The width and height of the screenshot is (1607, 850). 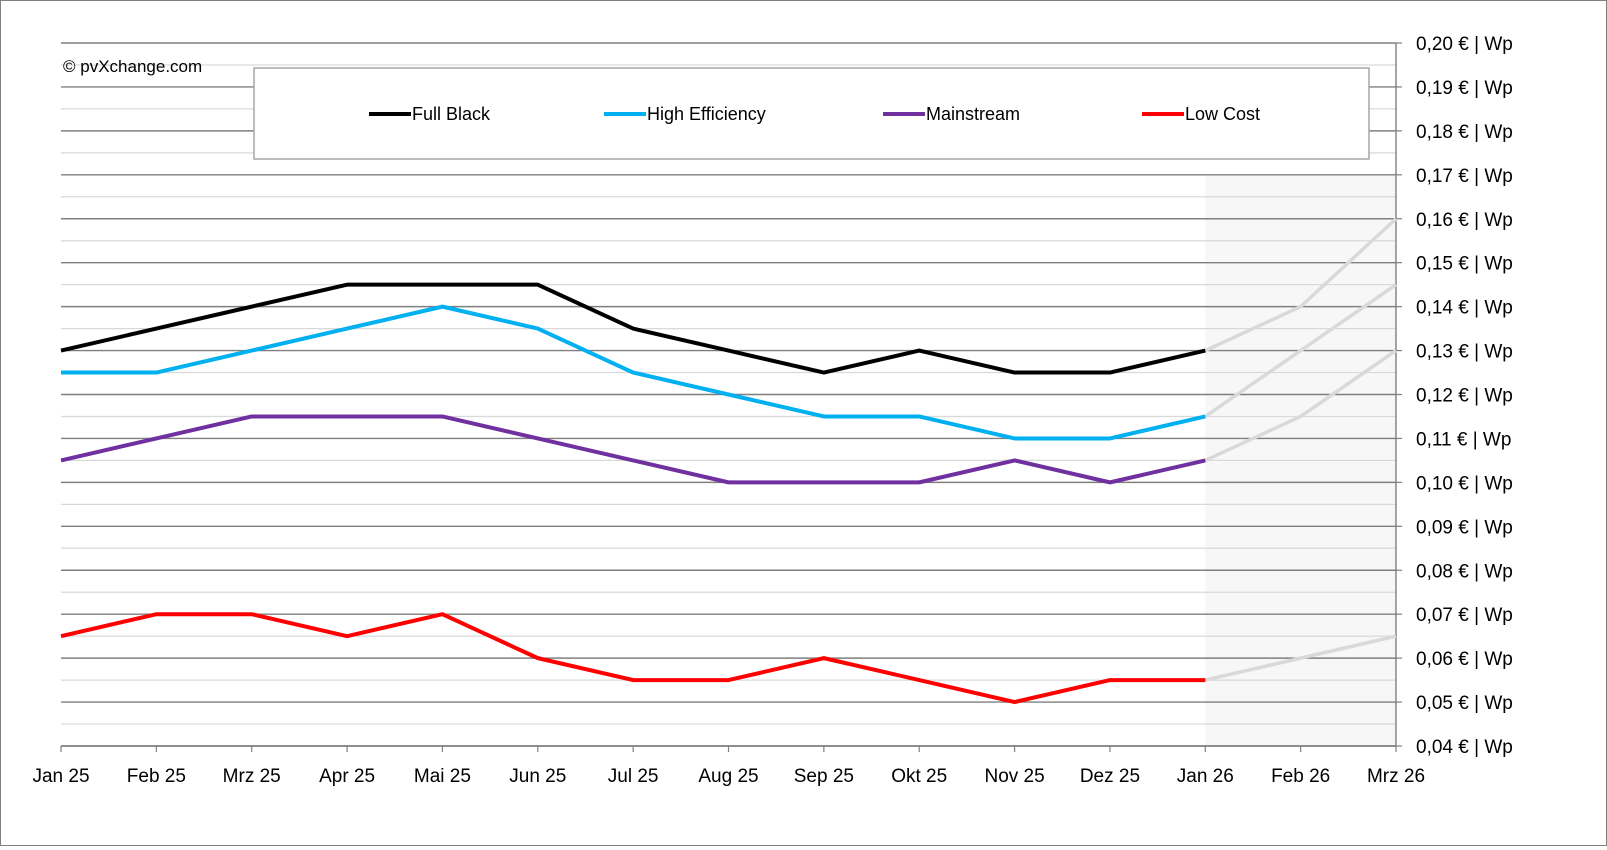 What do you see at coordinates (1464, 264) in the screenshot?
I see `y-tick-label: 0,15 € | Wp` at bounding box center [1464, 264].